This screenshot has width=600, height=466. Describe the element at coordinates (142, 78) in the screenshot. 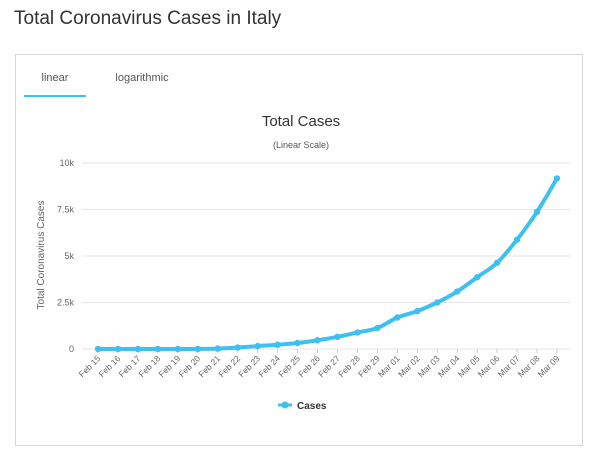

I see `tab-logarithmic: logarithmic` at that location.